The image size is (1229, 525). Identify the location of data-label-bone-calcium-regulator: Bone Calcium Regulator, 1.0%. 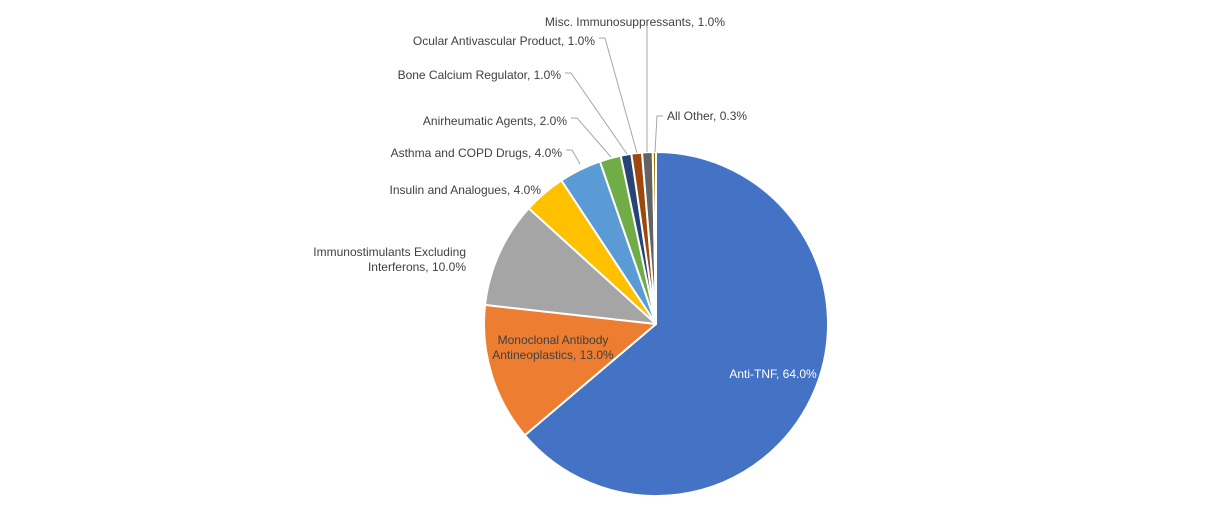
(480, 75).